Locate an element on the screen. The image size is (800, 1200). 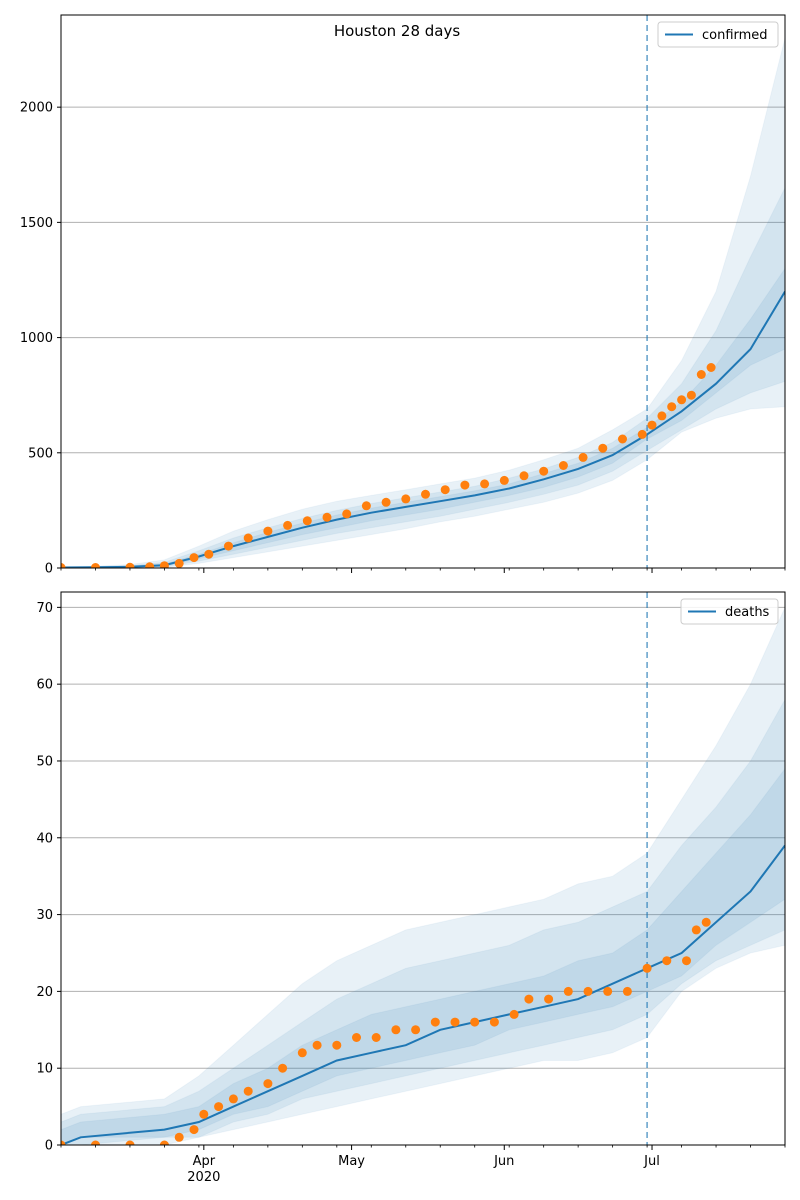
y-tick-label: 20 is located at coordinates (44, 992).